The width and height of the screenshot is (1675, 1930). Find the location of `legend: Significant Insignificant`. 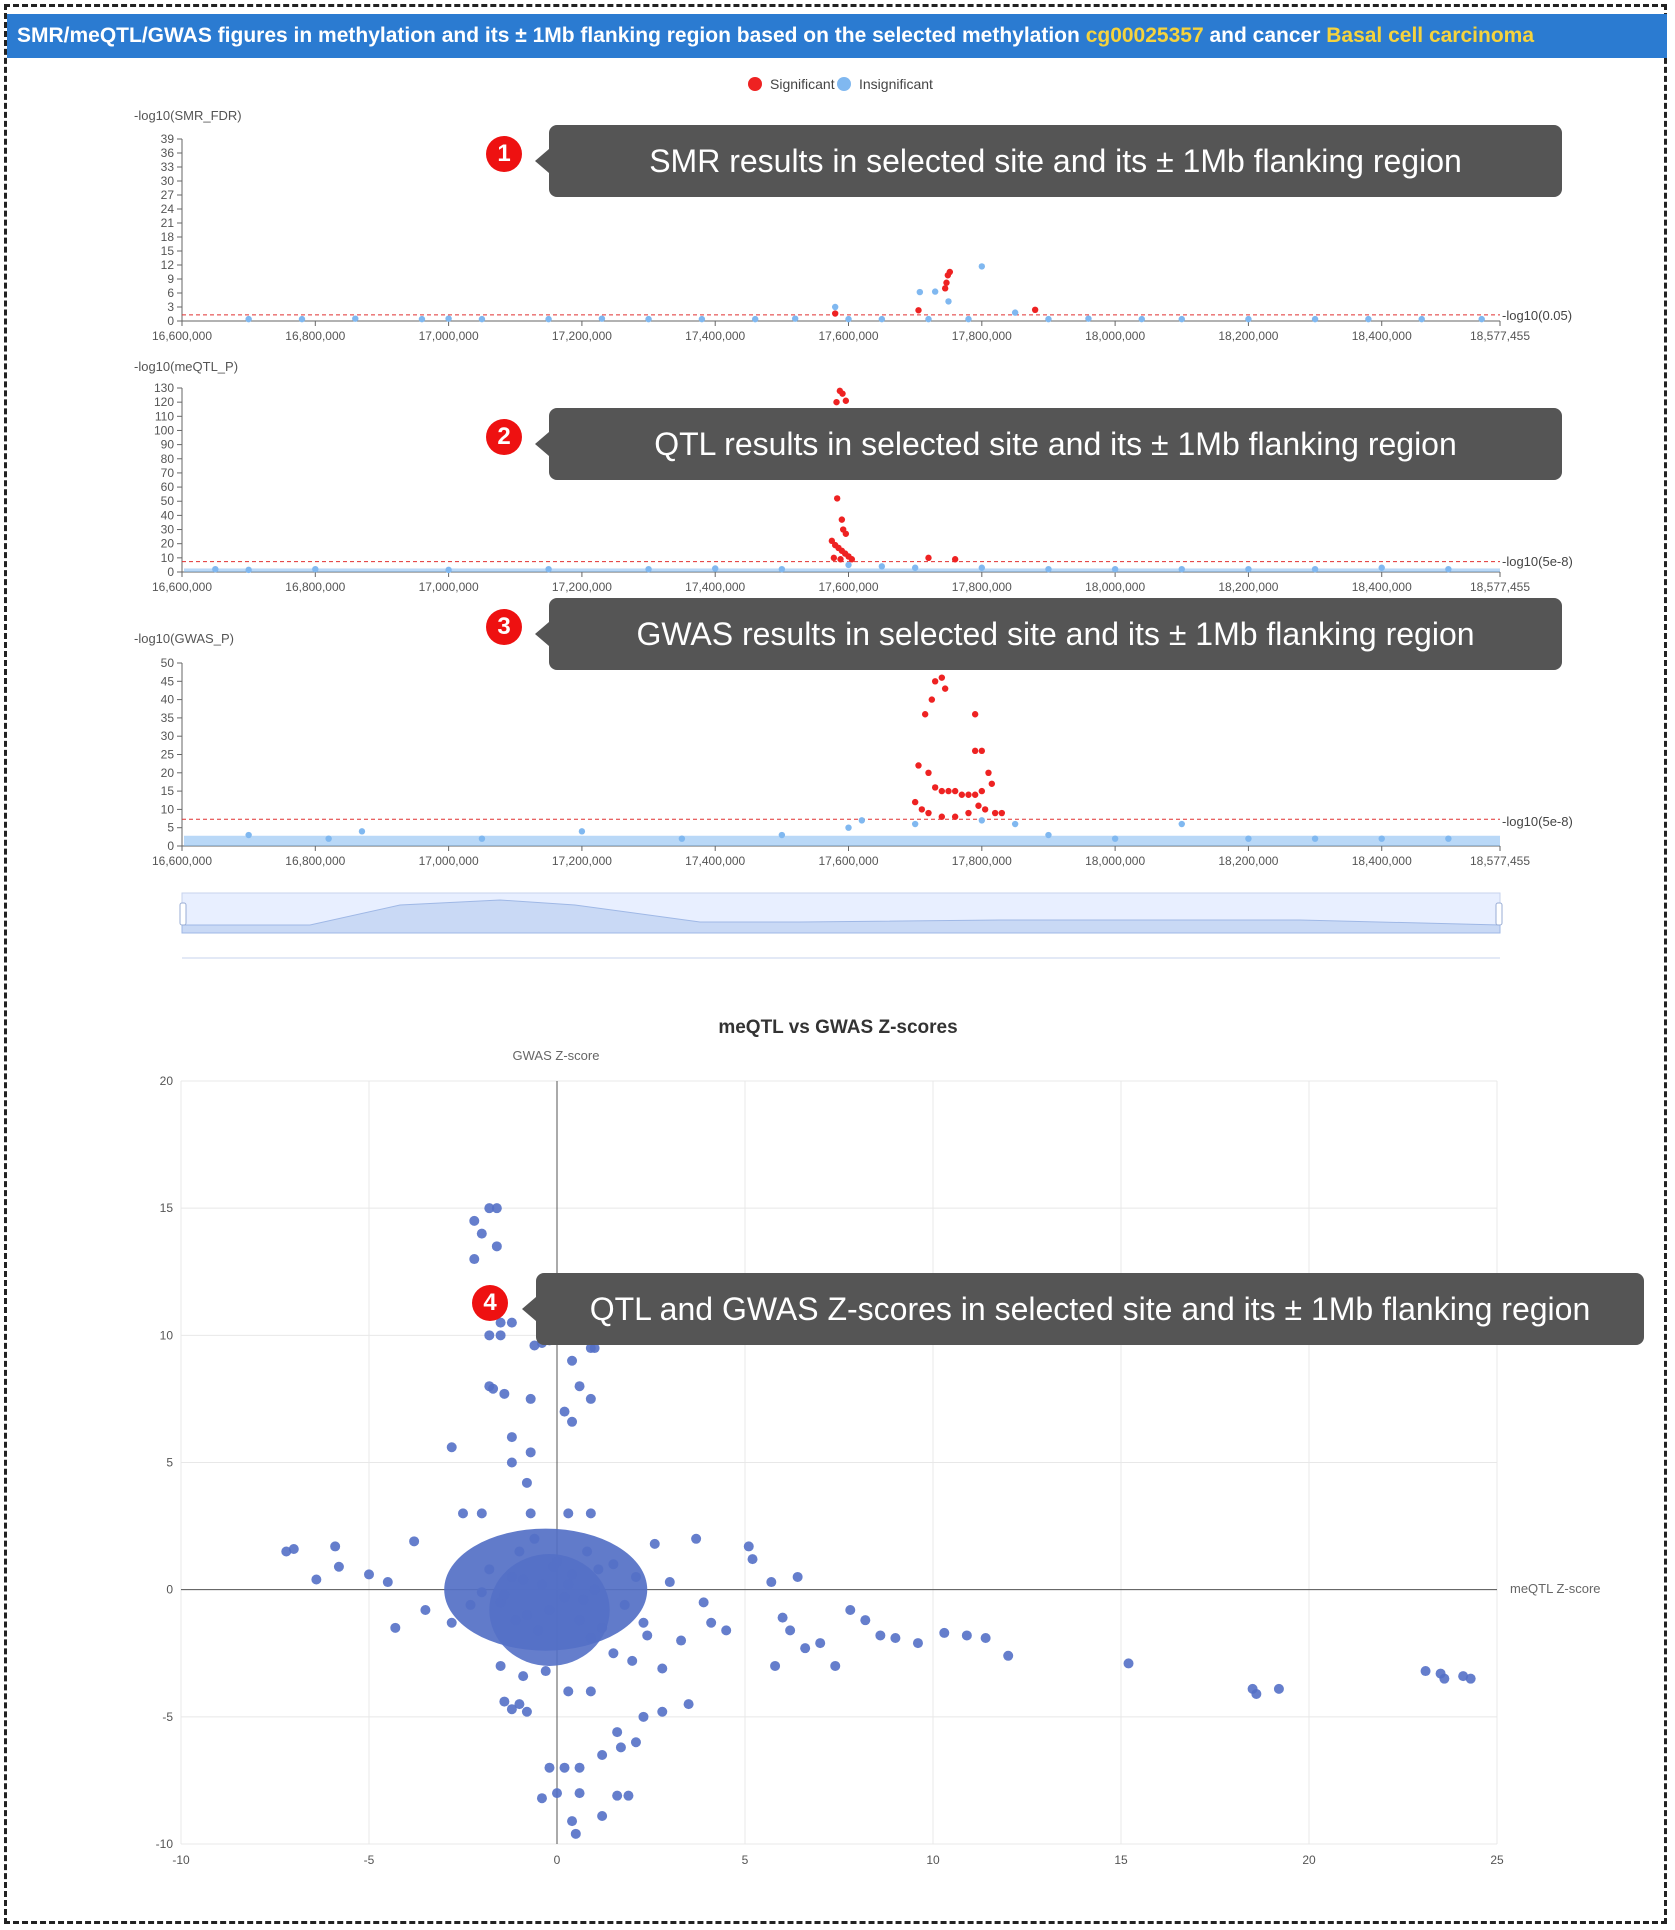

legend: Significant Insignificant is located at coordinates (840, 84).